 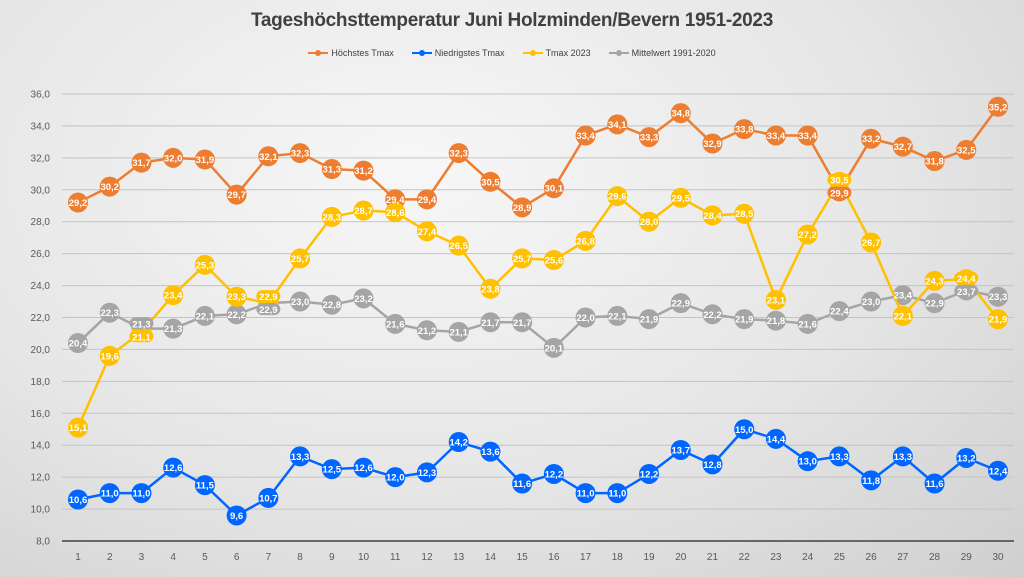 I want to click on x-tick-label: 7, so click(x=269, y=557).